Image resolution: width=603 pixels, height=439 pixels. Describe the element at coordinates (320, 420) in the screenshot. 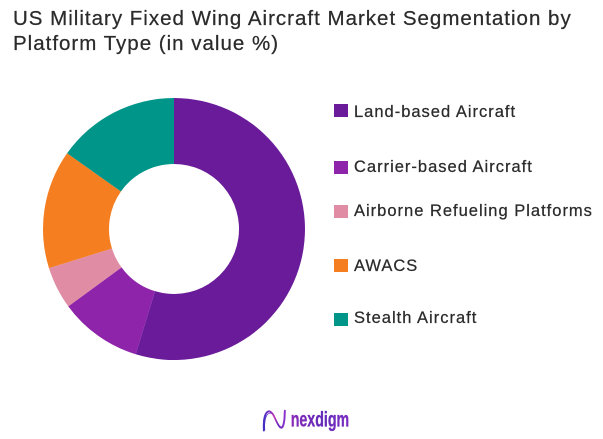

I see `svg-text: nexdigm` at that location.